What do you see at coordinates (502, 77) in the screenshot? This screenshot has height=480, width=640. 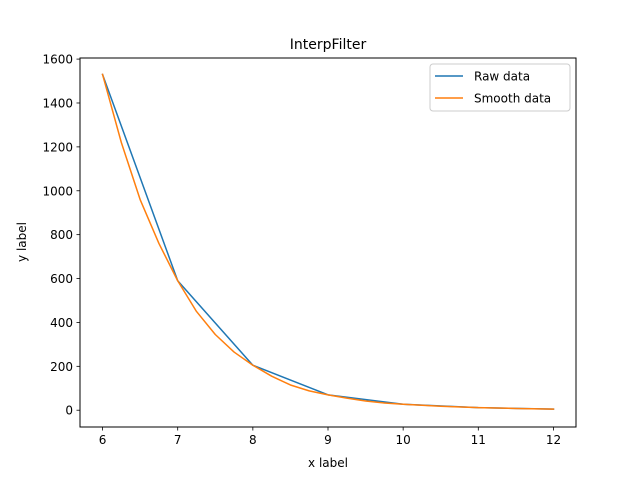 I see `legend-label-raw-data: Raw data` at bounding box center [502, 77].